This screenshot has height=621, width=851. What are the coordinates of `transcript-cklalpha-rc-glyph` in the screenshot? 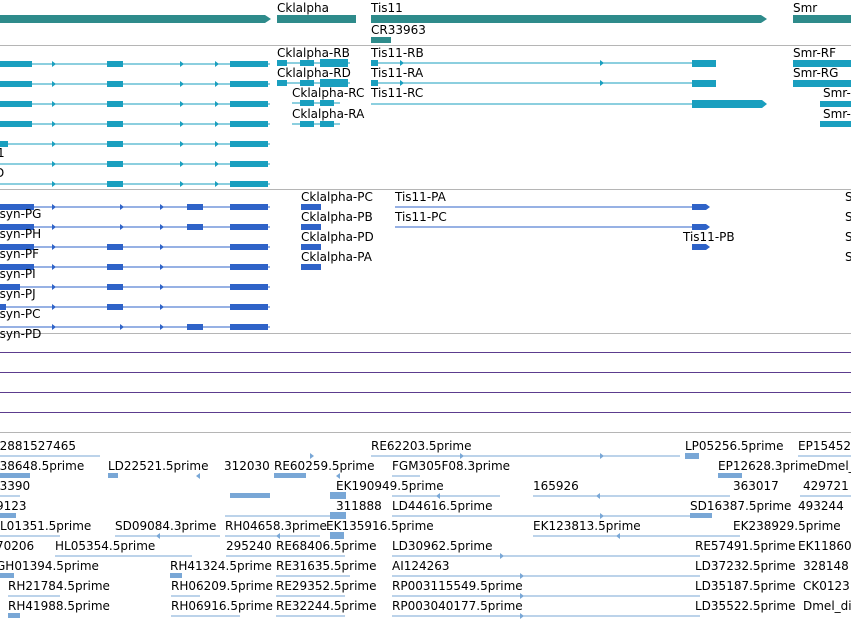 It's located at (316, 103).